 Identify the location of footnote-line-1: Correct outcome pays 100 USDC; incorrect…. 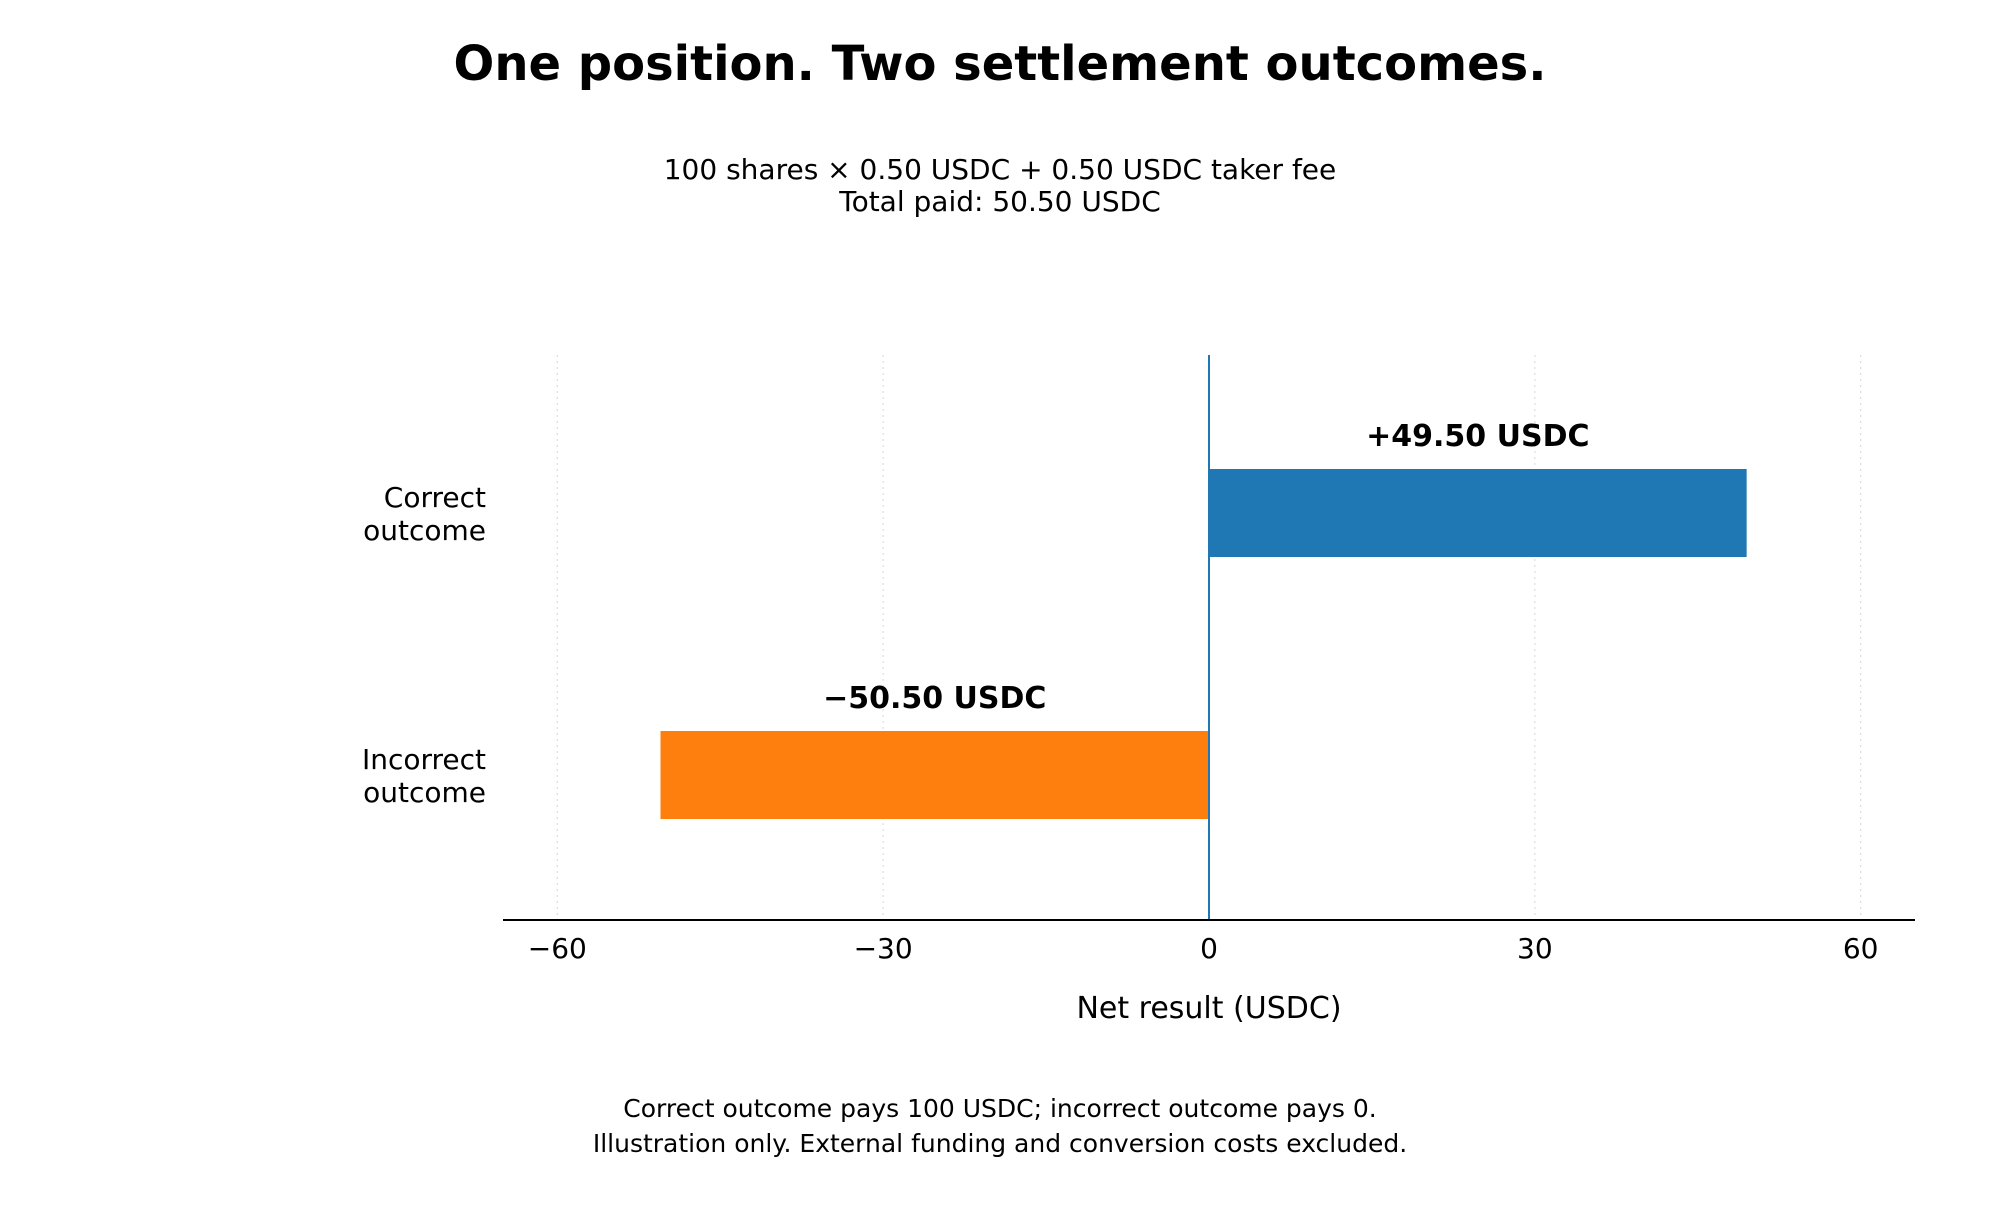
(1000, 1108).